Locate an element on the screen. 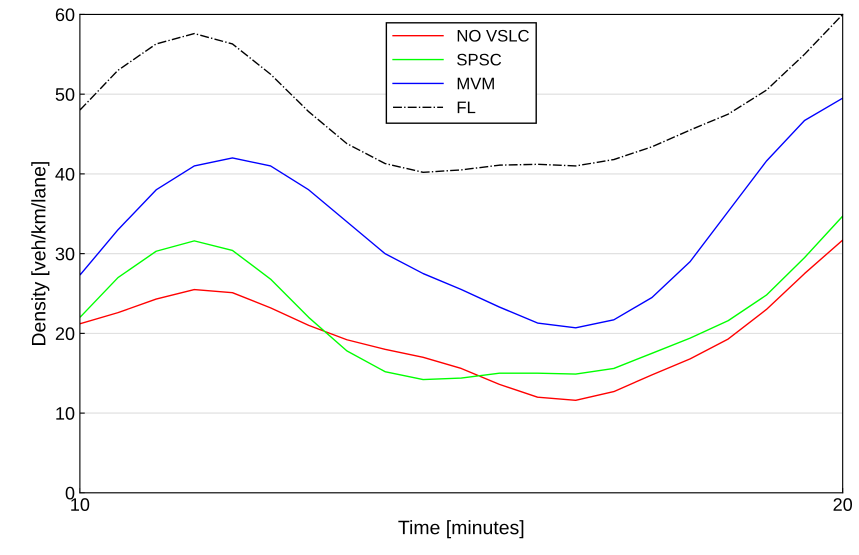 The width and height of the screenshot is (859, 555). y-tick-label: 20 is located at coordinates (65, 333).